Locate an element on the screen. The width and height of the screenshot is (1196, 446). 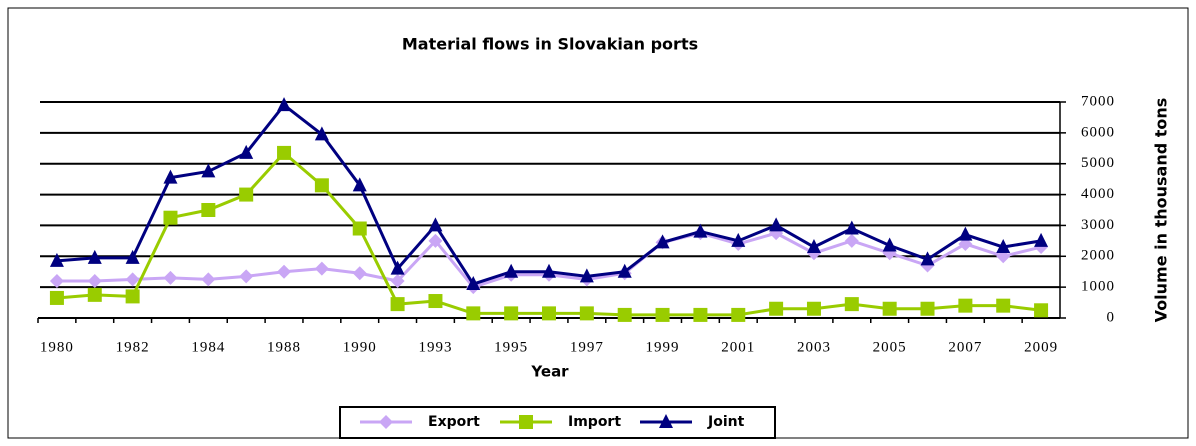
x-tick-label: 2001 is located at coordinates (738, 347).